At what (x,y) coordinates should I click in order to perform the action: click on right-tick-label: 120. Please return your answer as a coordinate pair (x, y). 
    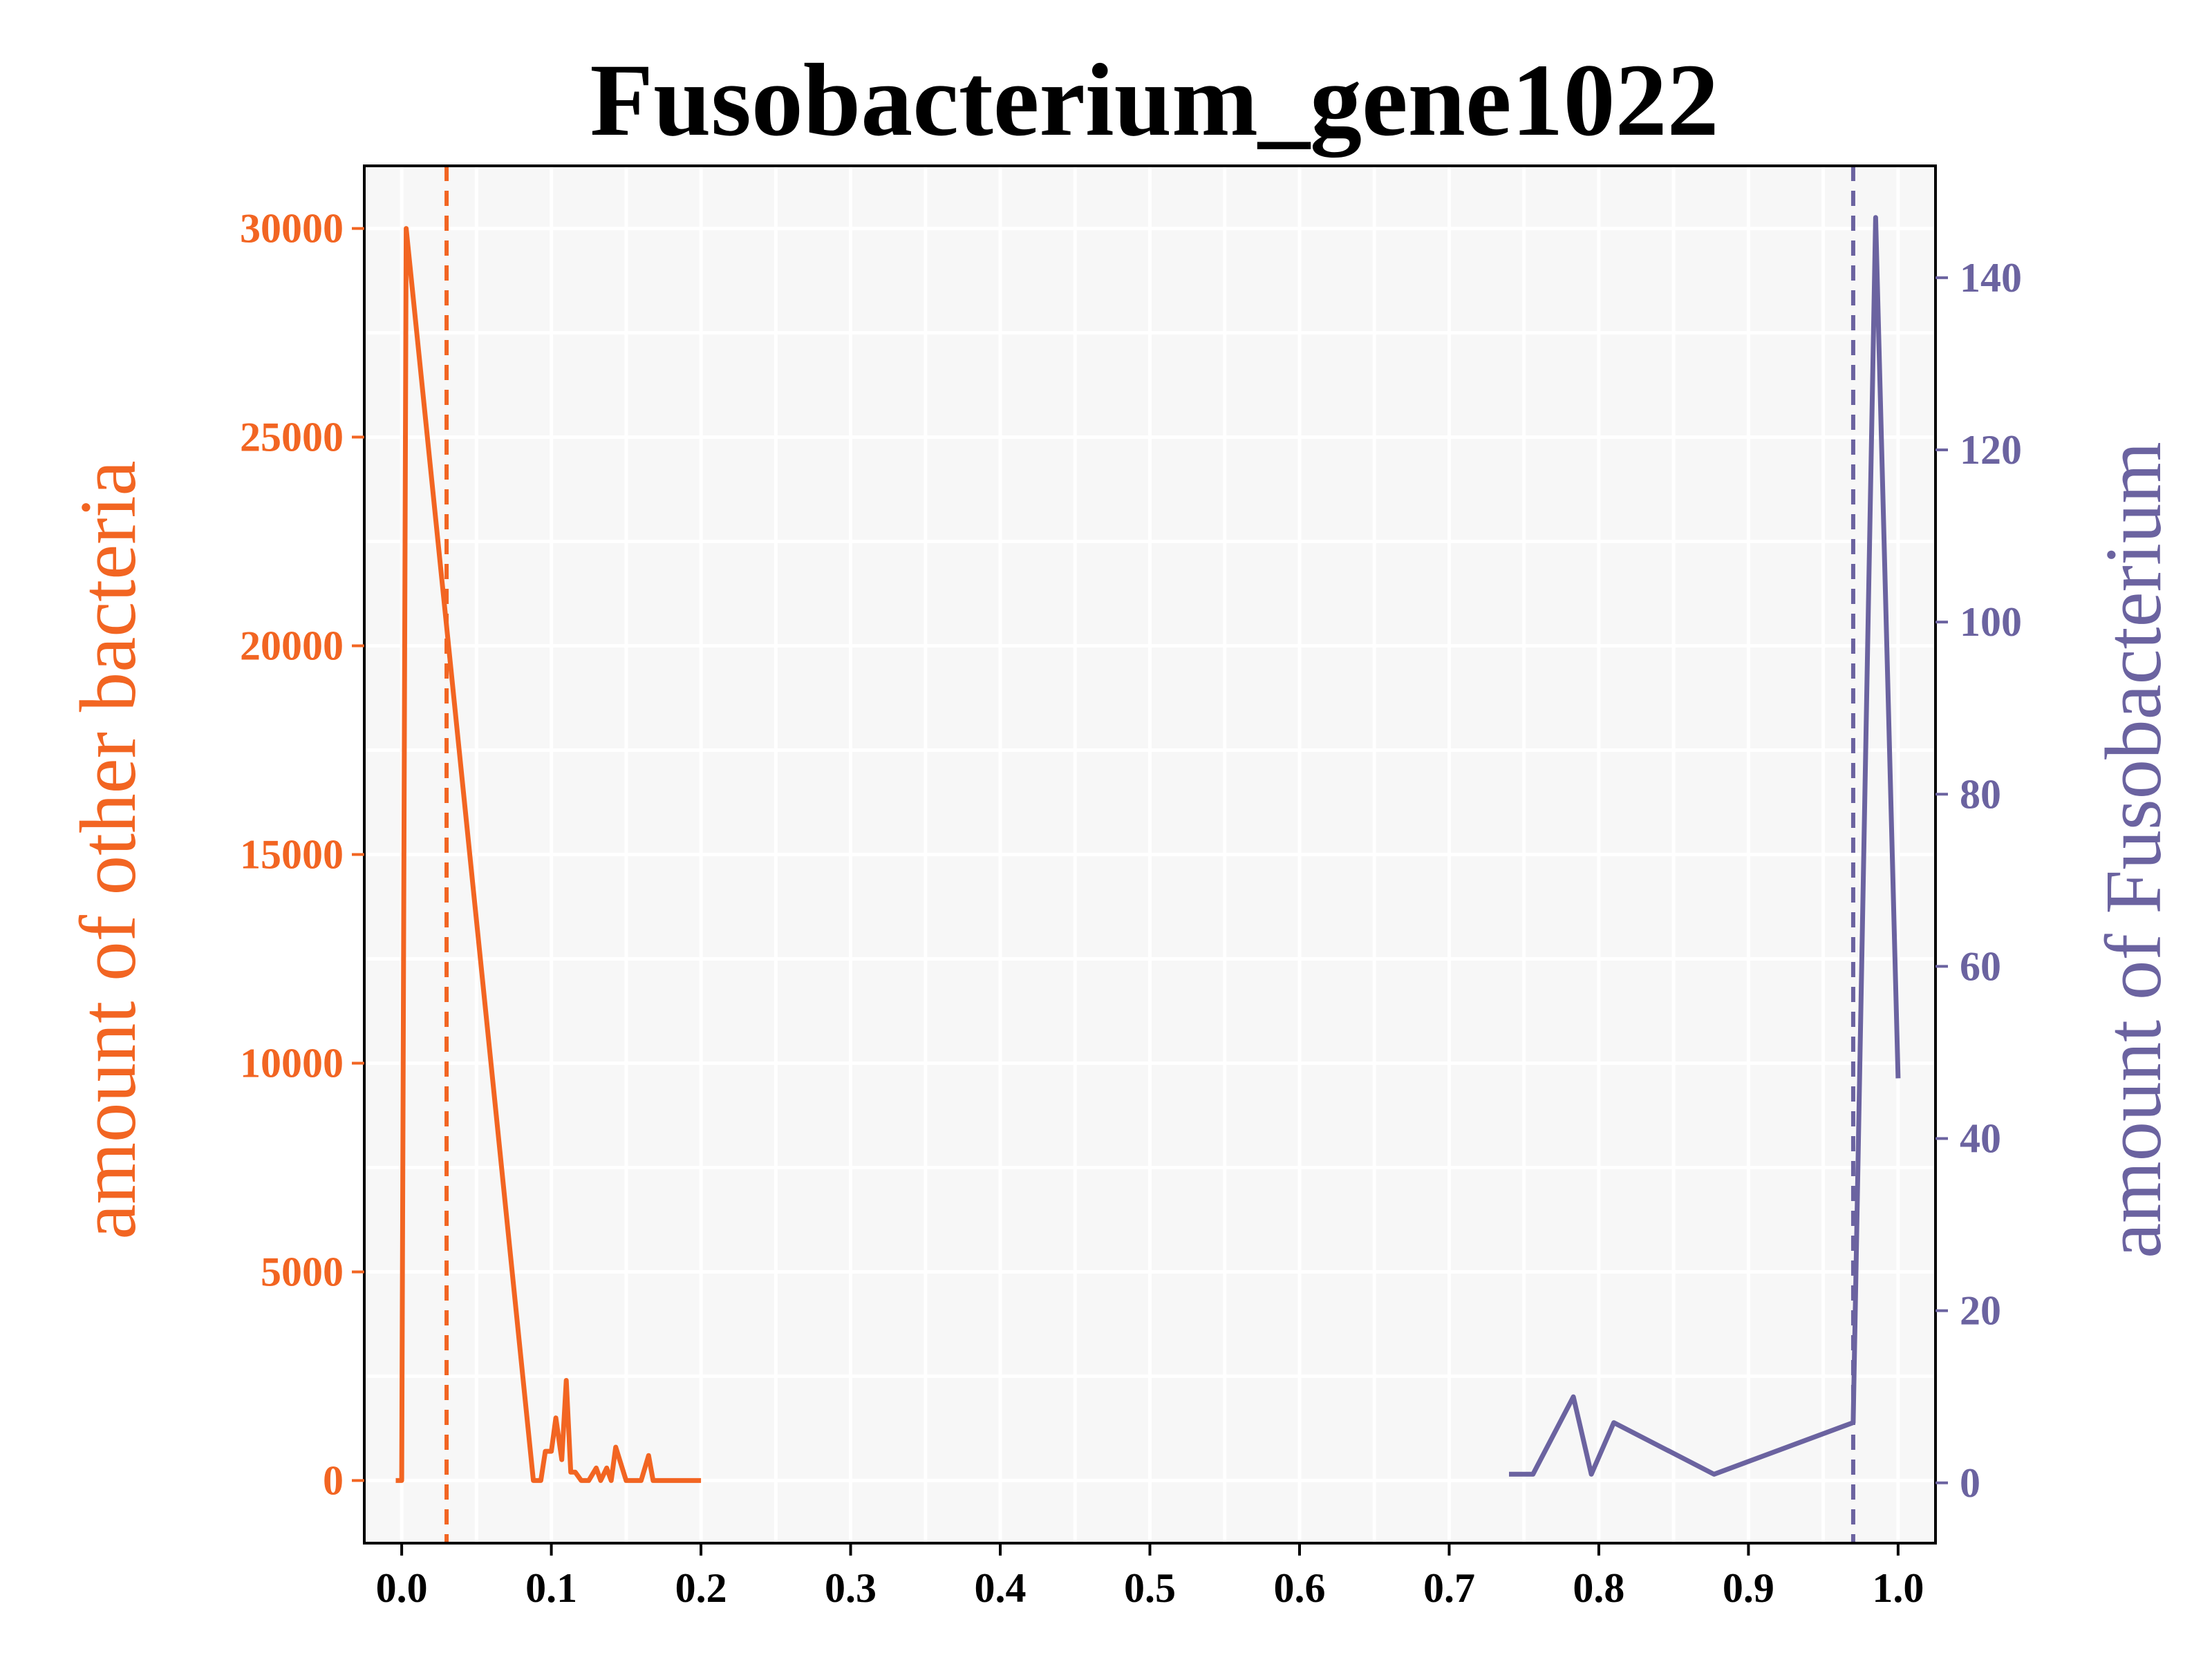
    Looking at the image, I should click on (1991, 450).